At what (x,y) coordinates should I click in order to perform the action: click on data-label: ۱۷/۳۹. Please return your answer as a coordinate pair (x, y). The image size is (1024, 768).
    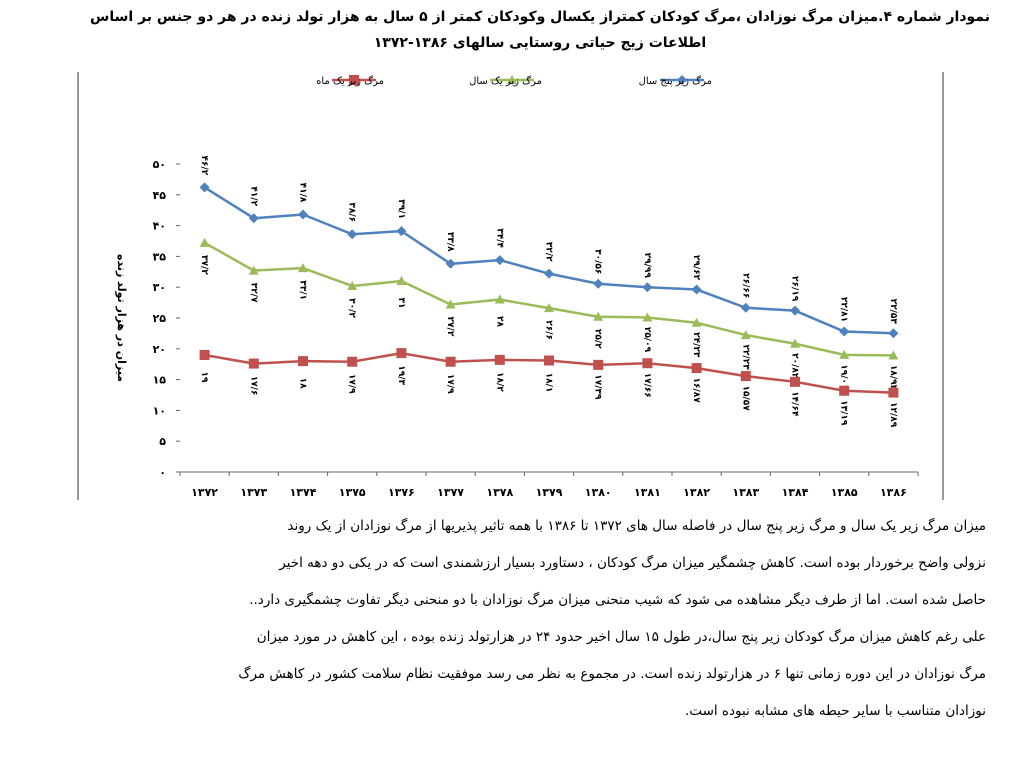
    Looking at the image, I should click on (598, 387).